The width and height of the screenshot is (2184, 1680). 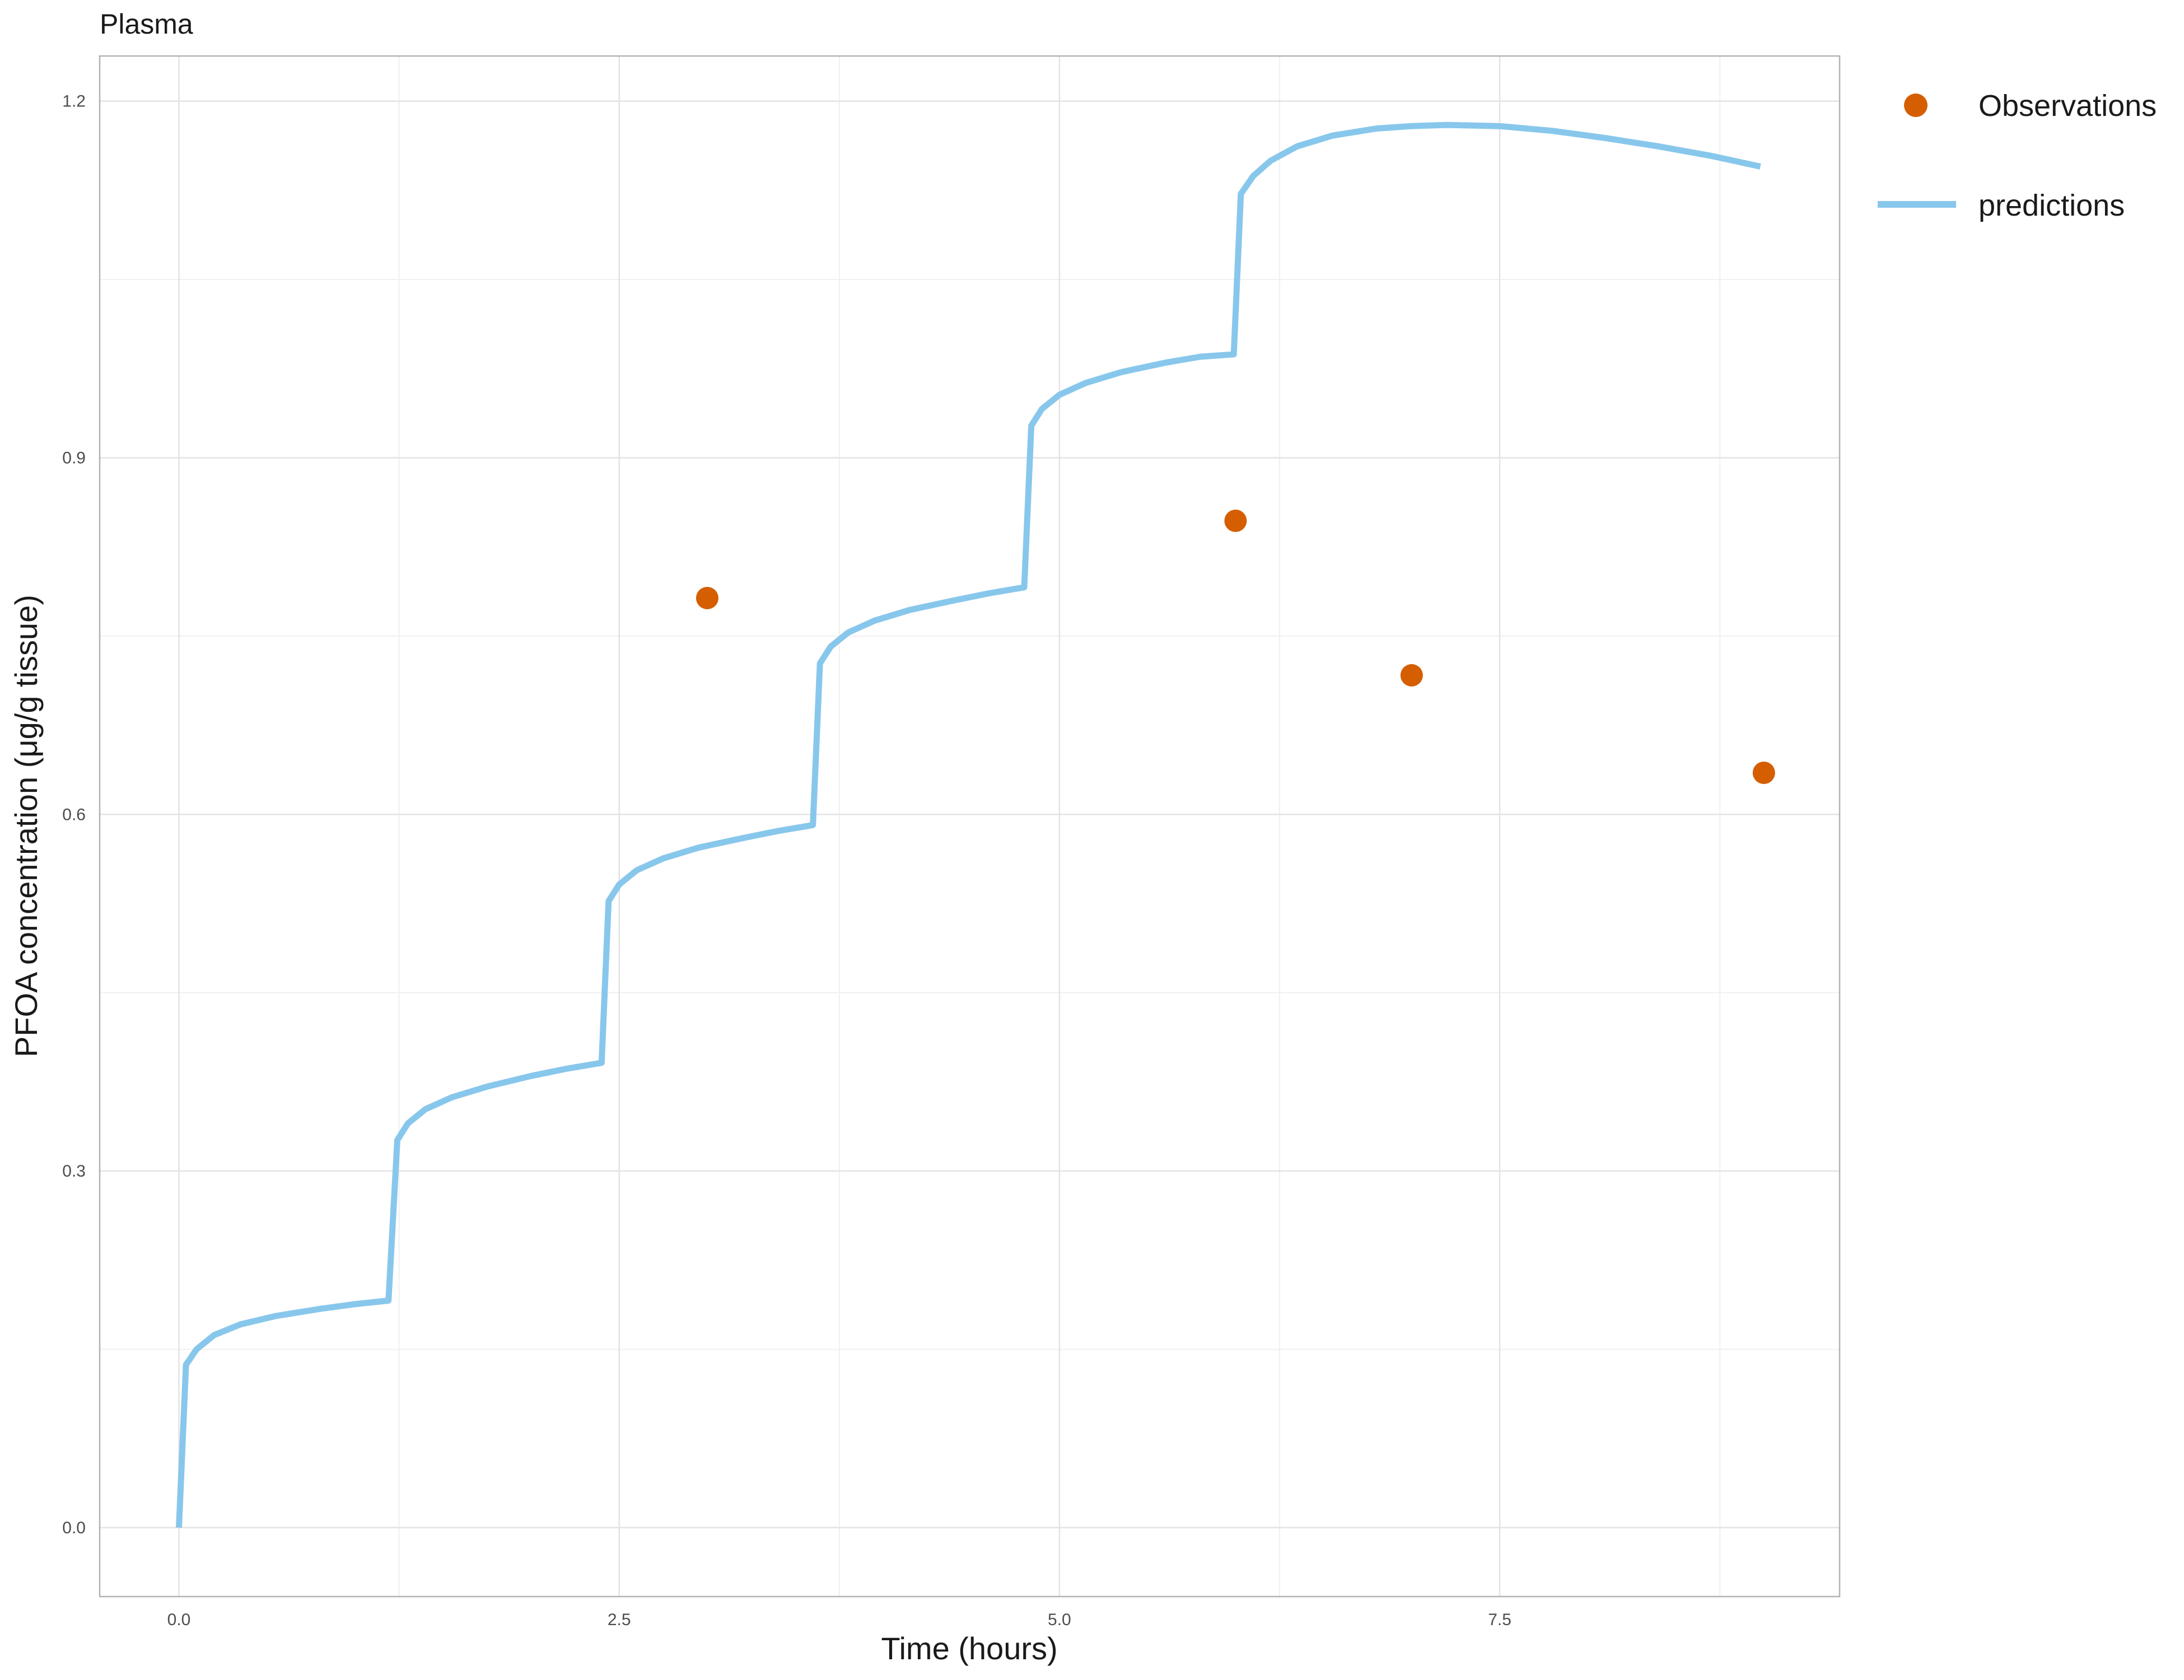 What do you see at coordinates (1916, 106) in the screenshot?
I see `legend-observations-key` at bounding box center [1916, 106].